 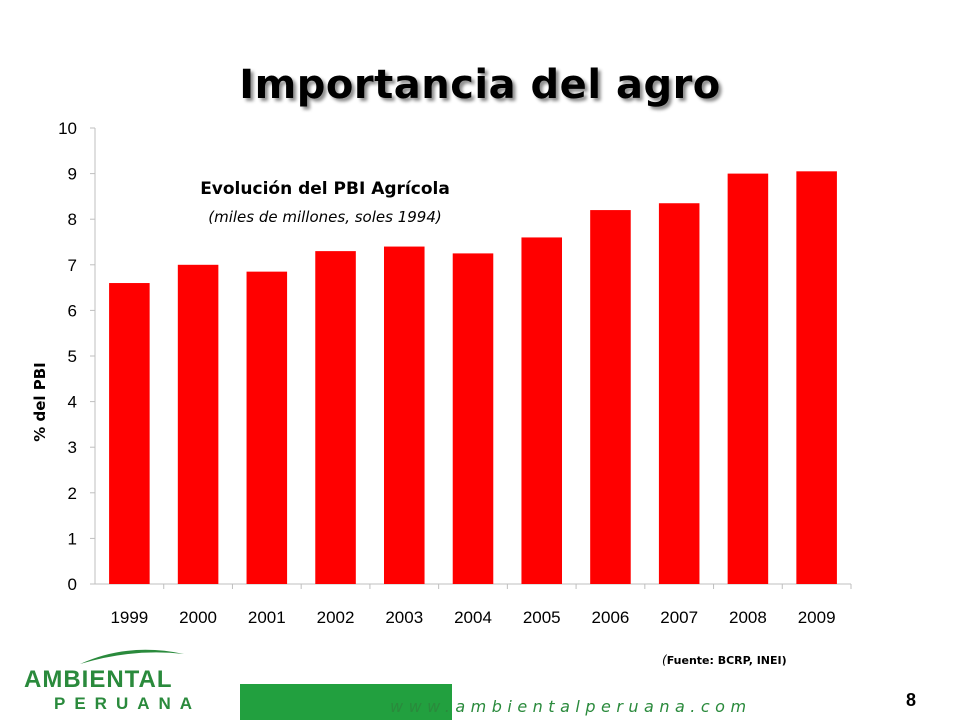 I want to click on y-tick-label: 4, so click(x=72, y=402).